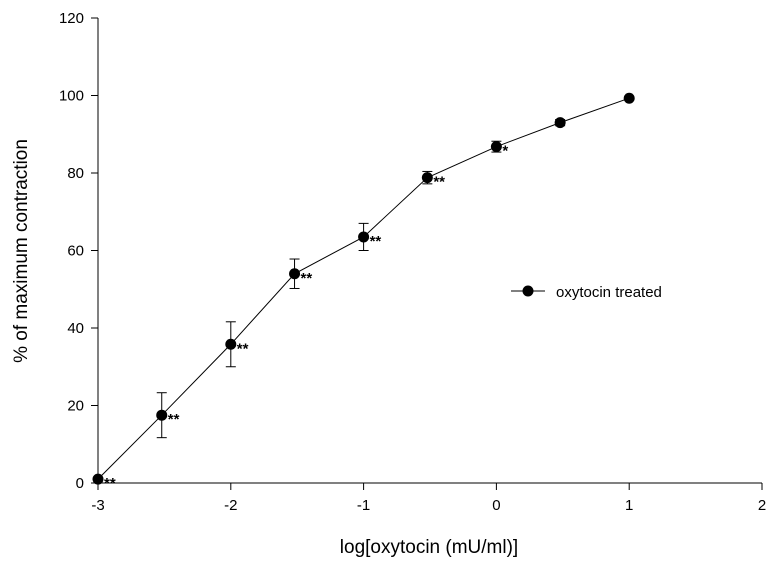 This screenshot has width=769, height=562. What do you see at coordinates (505, 151) in the screenshot?
I see `significance-annotation: *` at bounding box center [505, 151].